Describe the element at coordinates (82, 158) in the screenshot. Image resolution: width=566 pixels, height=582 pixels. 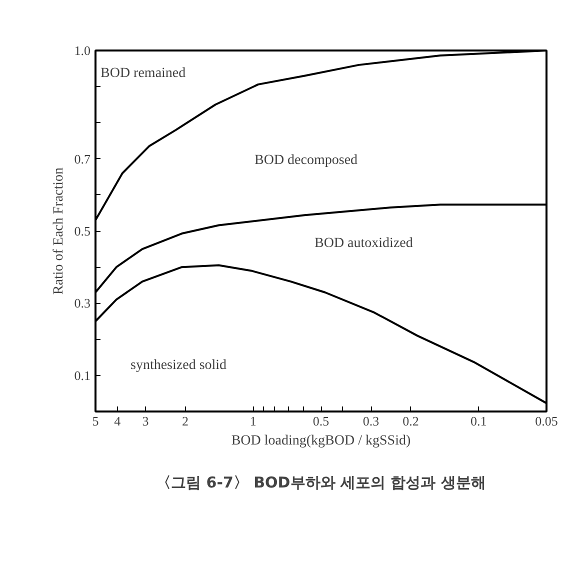
I see `y-tick-label: 0.7` at that location.